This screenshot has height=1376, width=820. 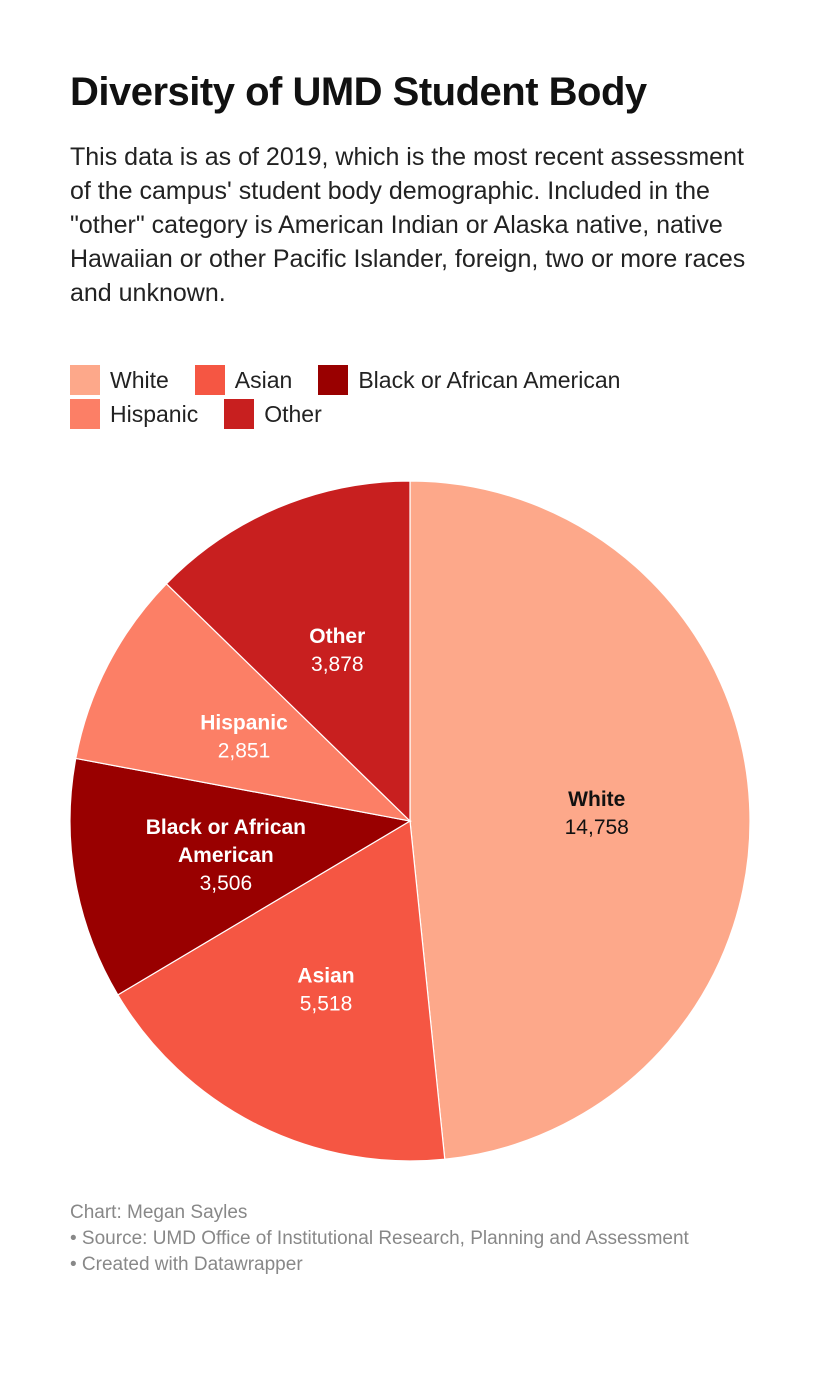 I want to click on slice-label-hispanic: Hispanic, so click(x=244, y=722).